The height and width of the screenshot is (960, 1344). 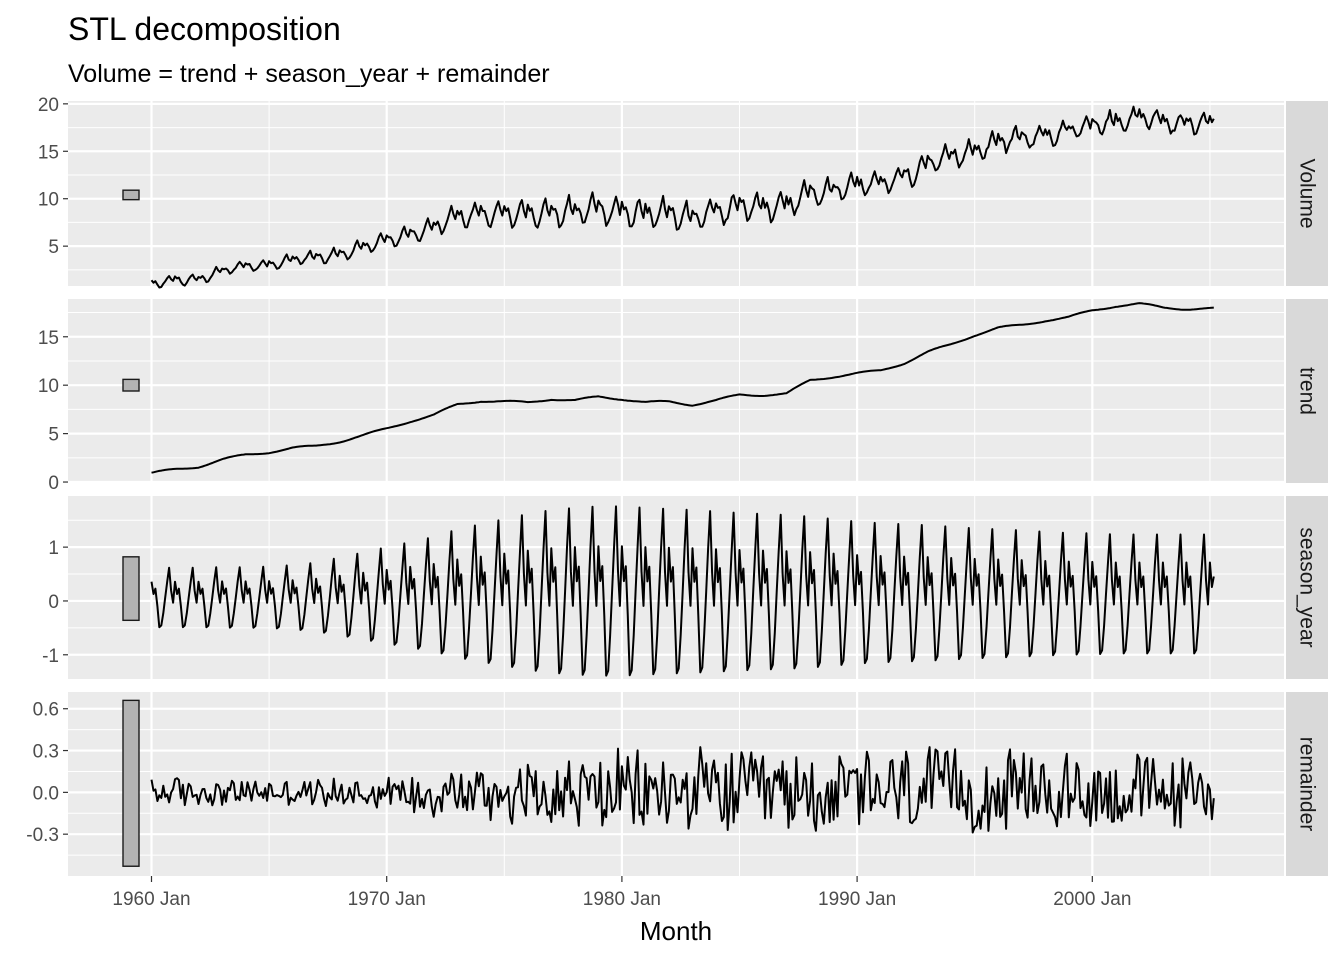 What do you see at coordinates (682, 388) in the screenshot?
I see `series-line-trend` at bounding box center [682, 388].